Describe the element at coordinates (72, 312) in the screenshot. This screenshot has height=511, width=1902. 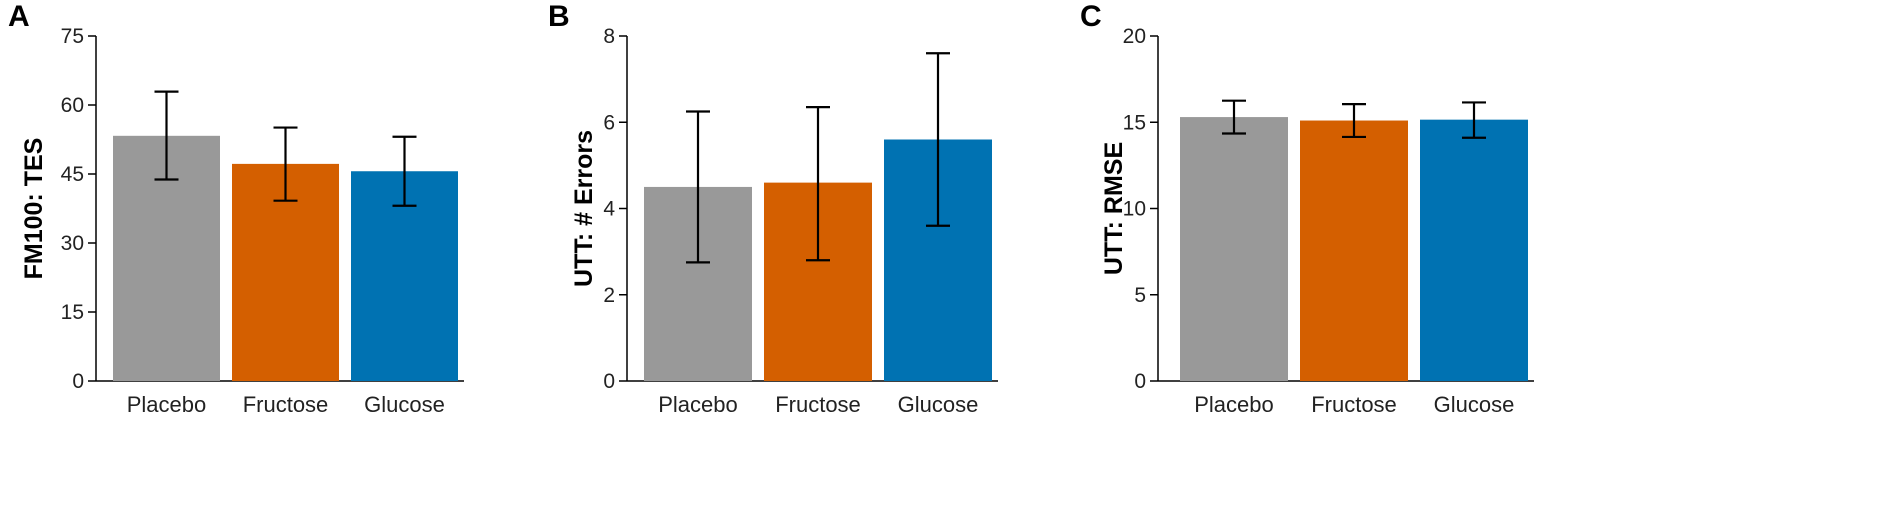
I see `y-tick-label-a: 15` at that location.